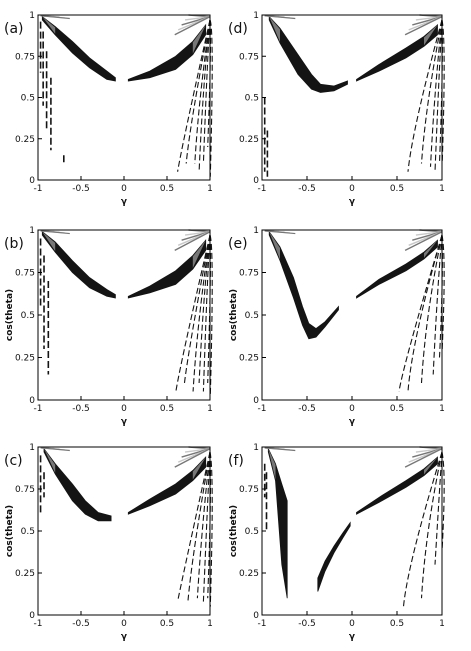 The height and width of the screenshot is (651, 471). What do you see at coordinates (108, 326) in the screenshot?
I see `panel-3: -1 -0.5 0 0.5 1 0 0.25 0.5 0.75 1 γ cos(theta) (b)` at bounding box center [108, 326].